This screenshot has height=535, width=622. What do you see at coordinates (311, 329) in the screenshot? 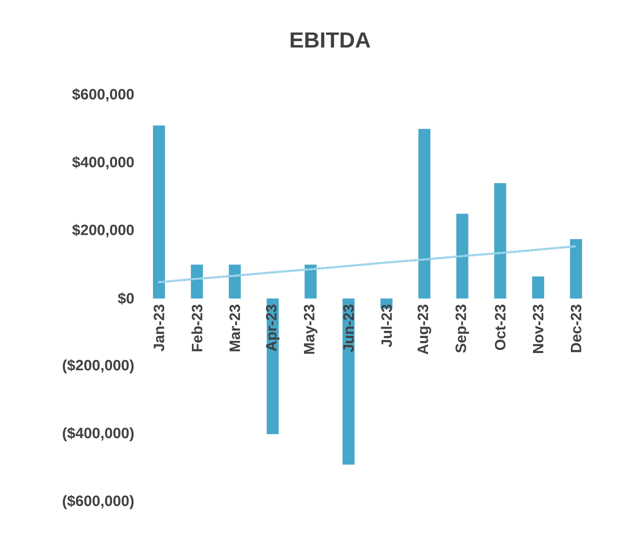
I see `x-tick-label: May-23` at bounding box center [311, 329].